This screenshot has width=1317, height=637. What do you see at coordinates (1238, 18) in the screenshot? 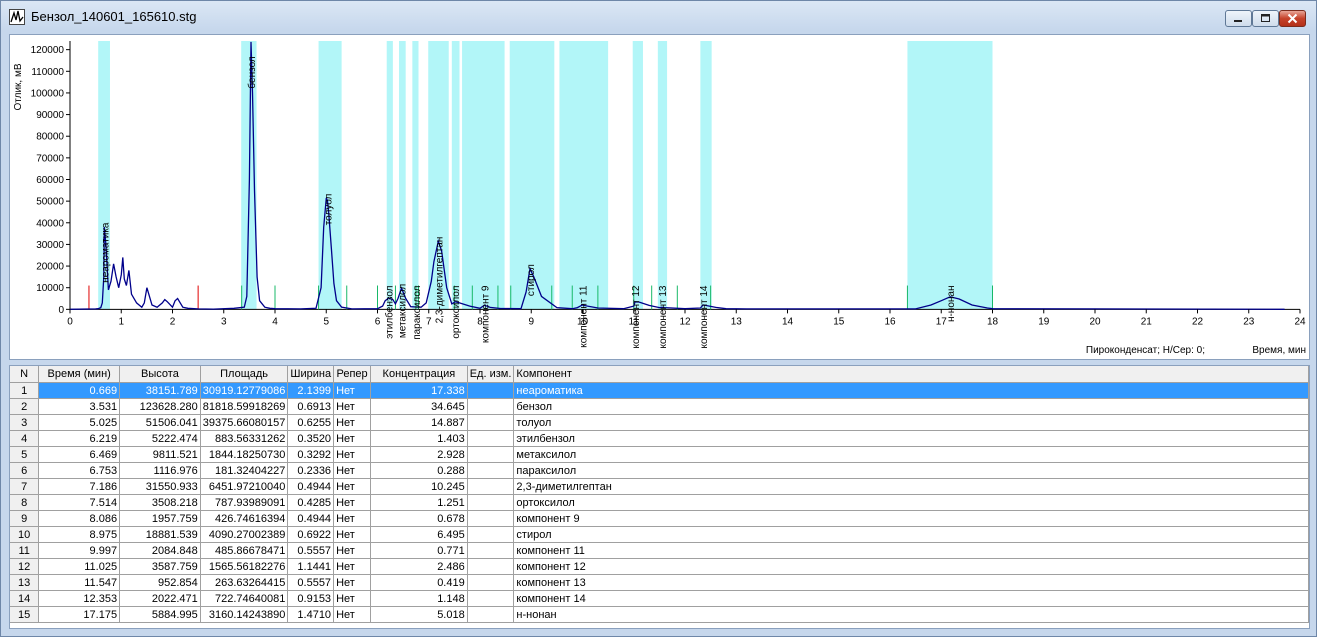
I see `minimize-button` at bounding box center [1238, 18].